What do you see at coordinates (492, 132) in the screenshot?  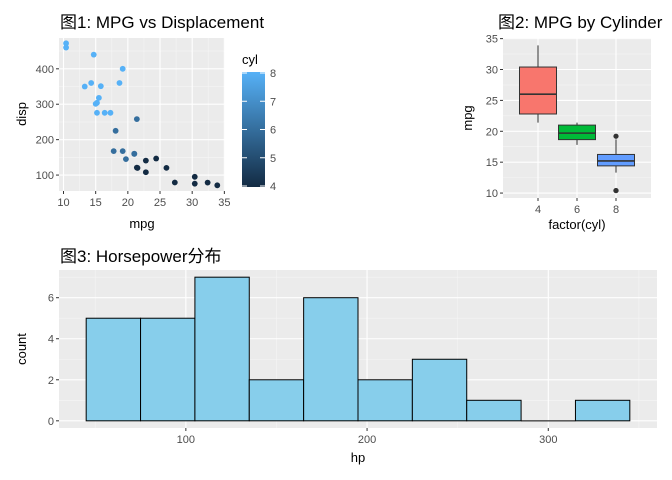 I see `y-tick-label: 20` at bounding box center [492, 132].